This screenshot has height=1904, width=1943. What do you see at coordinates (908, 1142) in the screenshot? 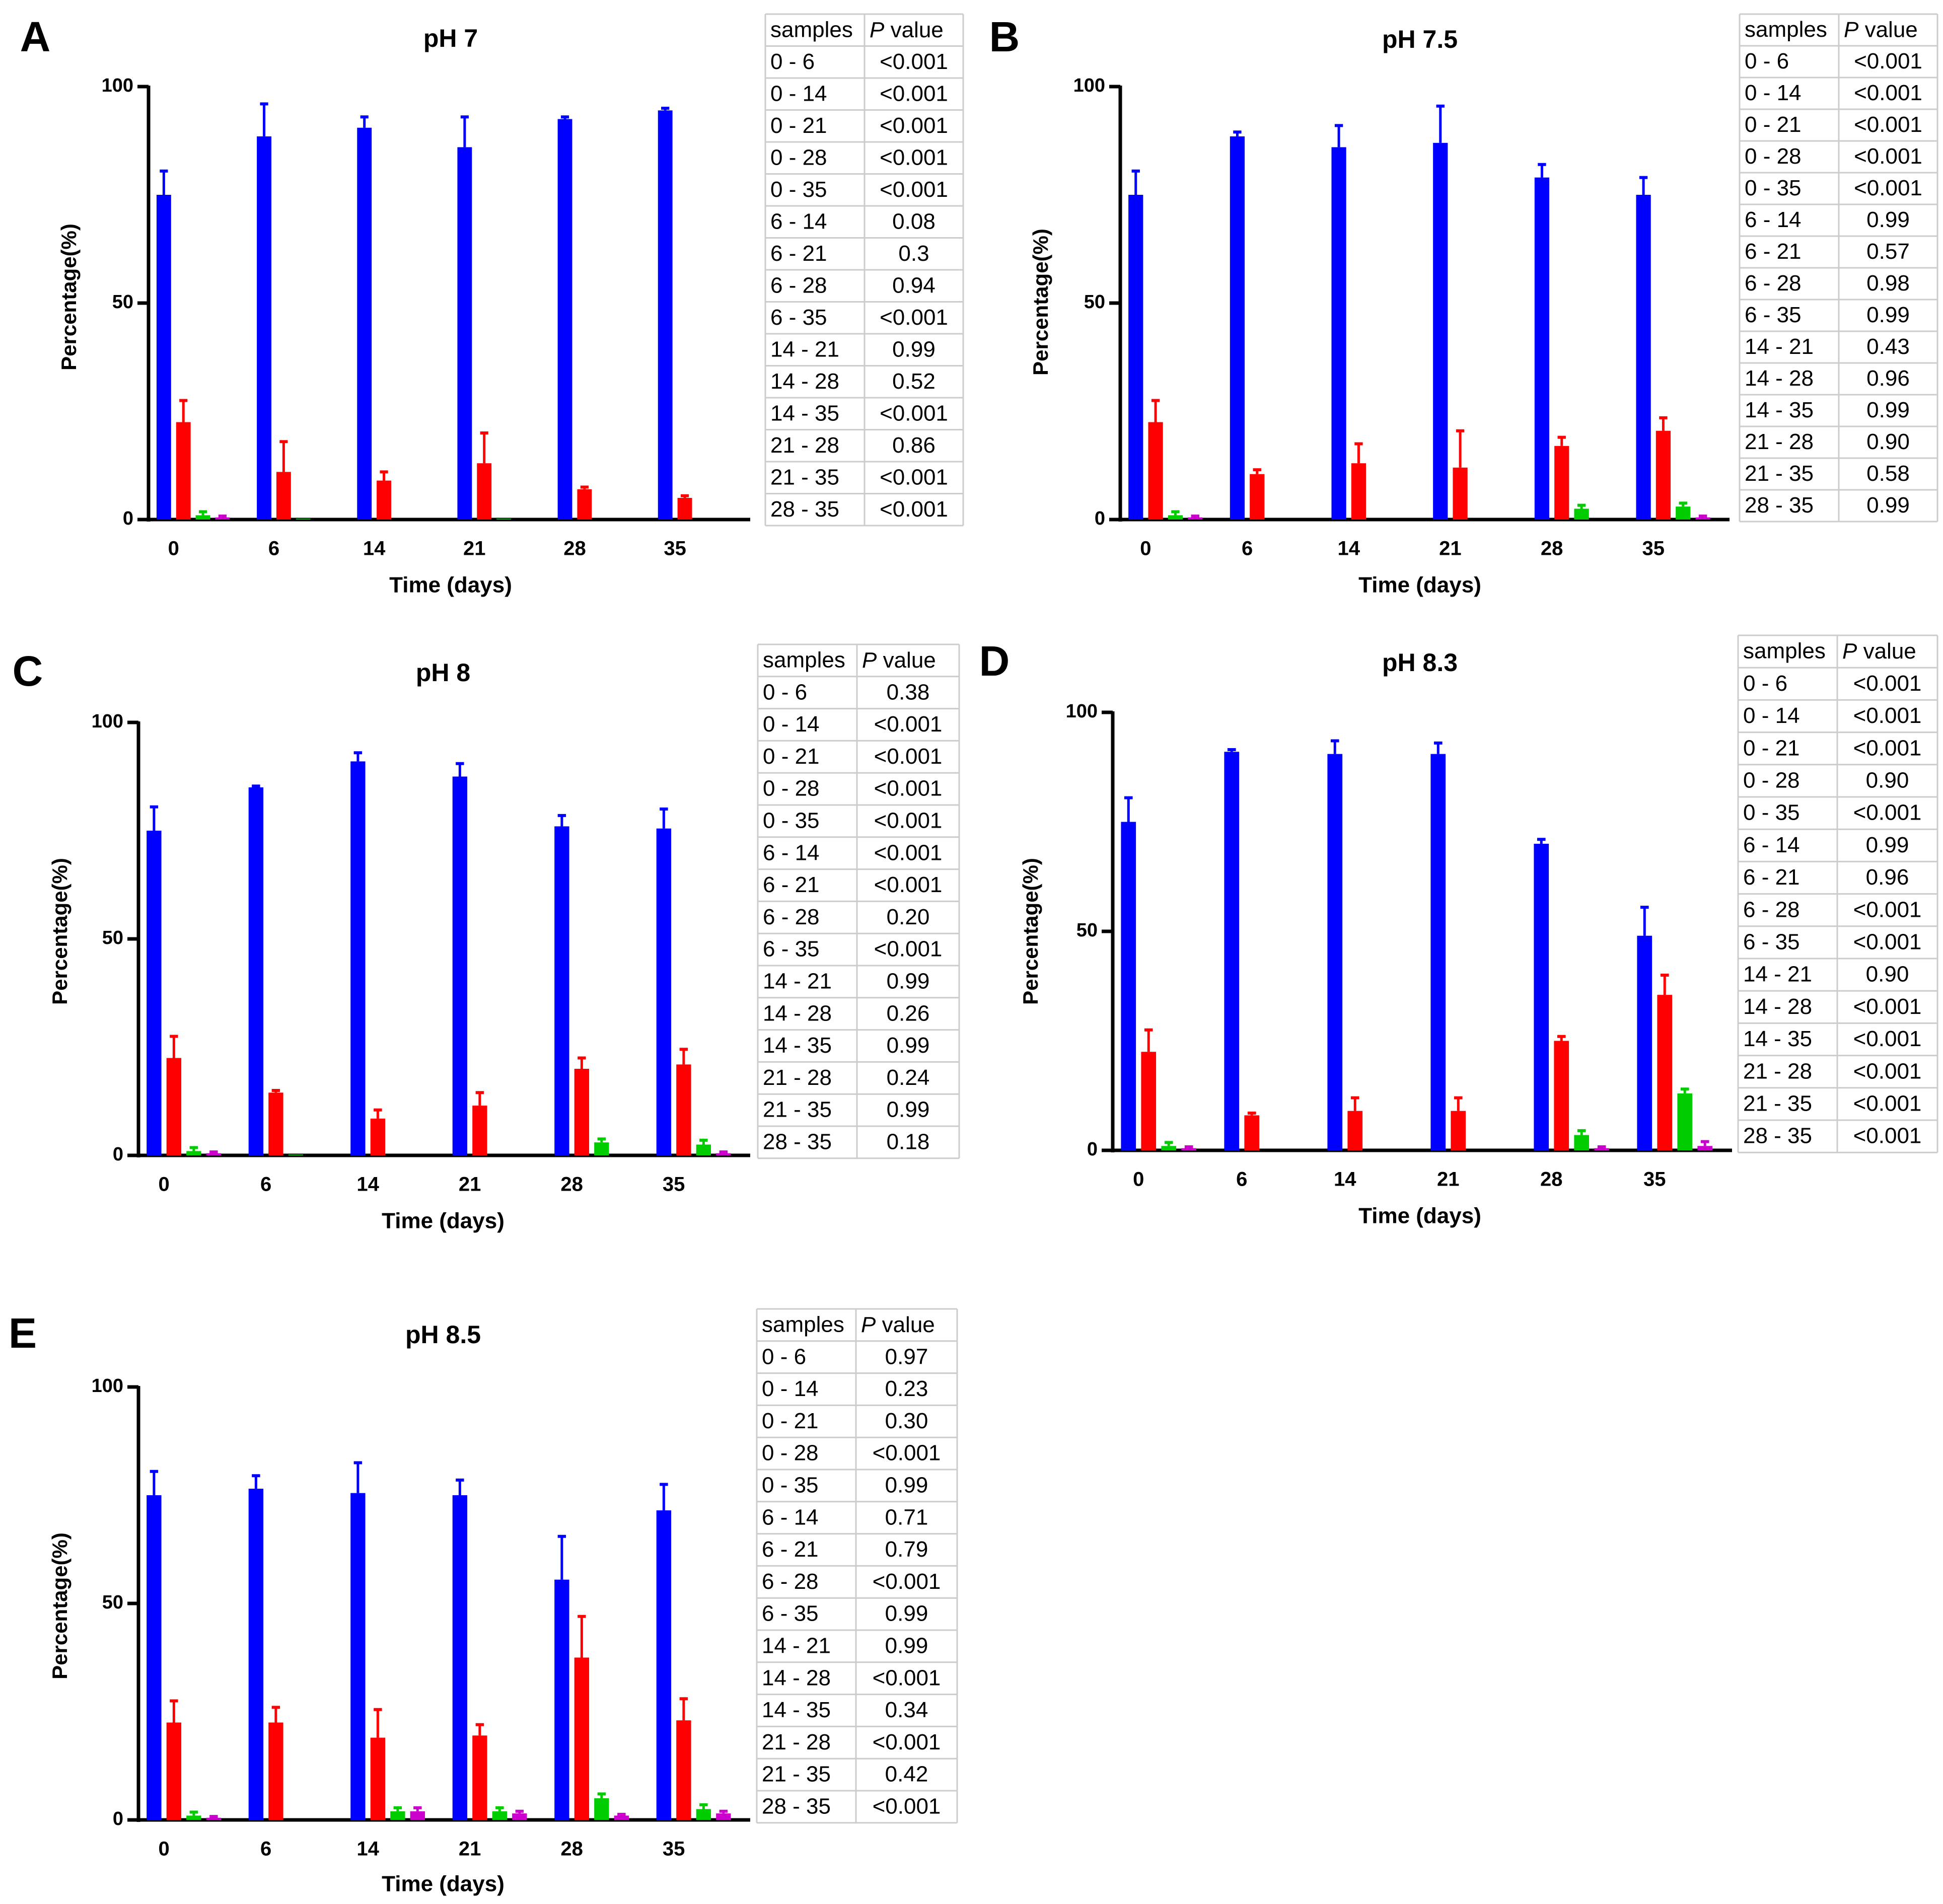
I see `table-cell-pvalue: 0.18` at bounding box center [908, 1142].